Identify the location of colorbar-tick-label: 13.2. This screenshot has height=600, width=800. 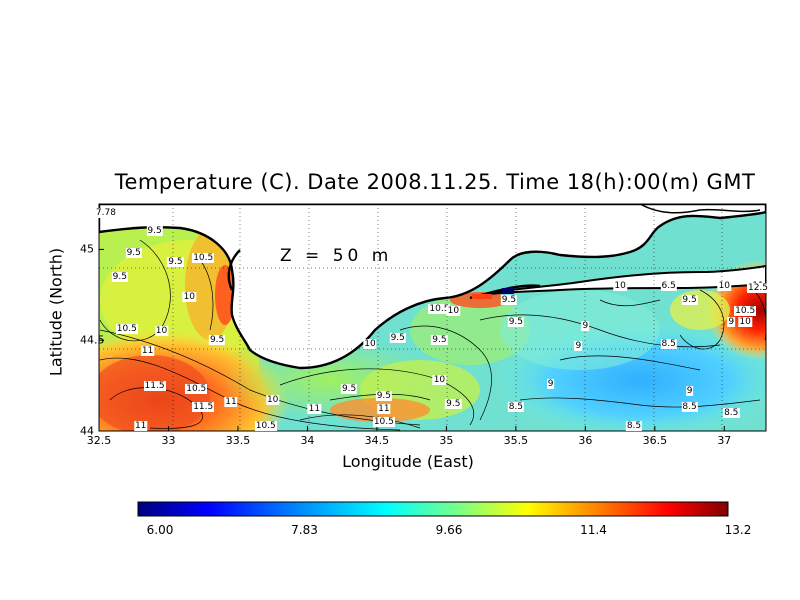
(738, 530).